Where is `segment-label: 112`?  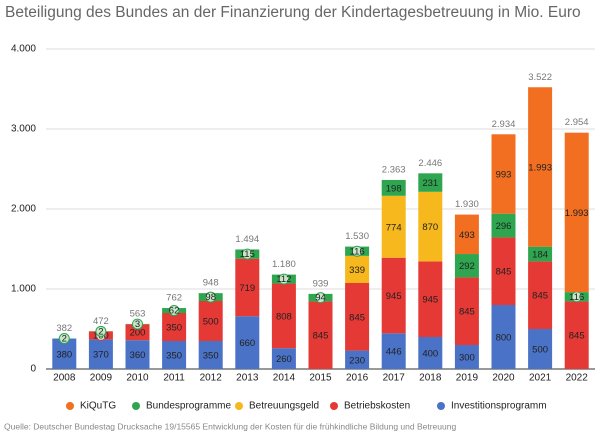 segment-label: 112 is located at coordinates (283, 279).